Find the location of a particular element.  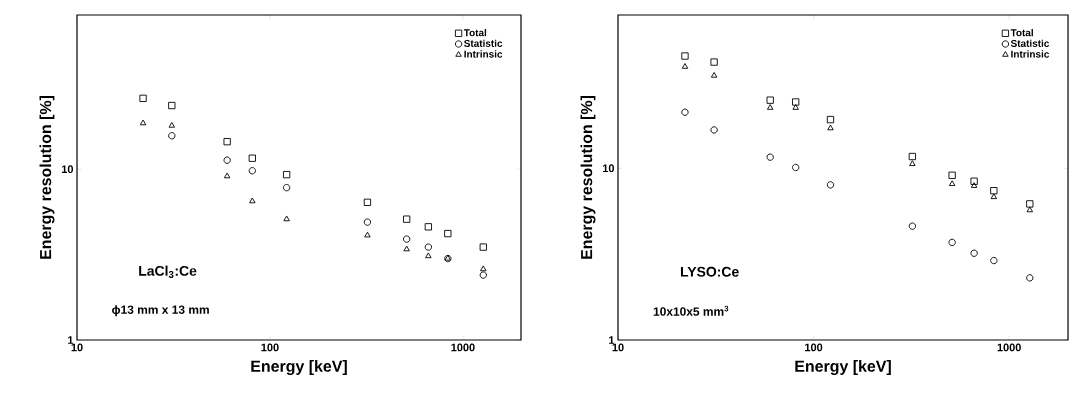

annotation: LYSO:Ce is located at coordinates (709, 271).